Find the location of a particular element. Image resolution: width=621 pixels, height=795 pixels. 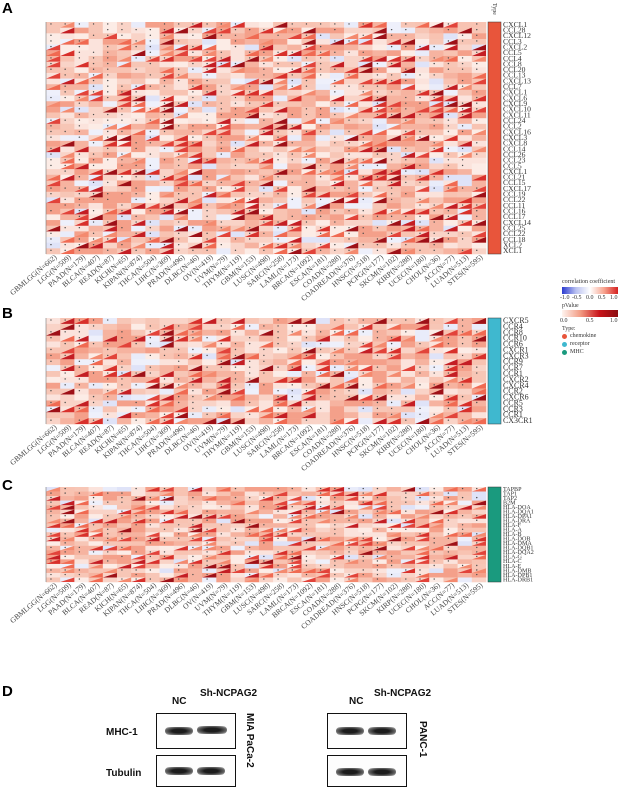

gene-label: CCL3 is located at coordinates (512, 41).